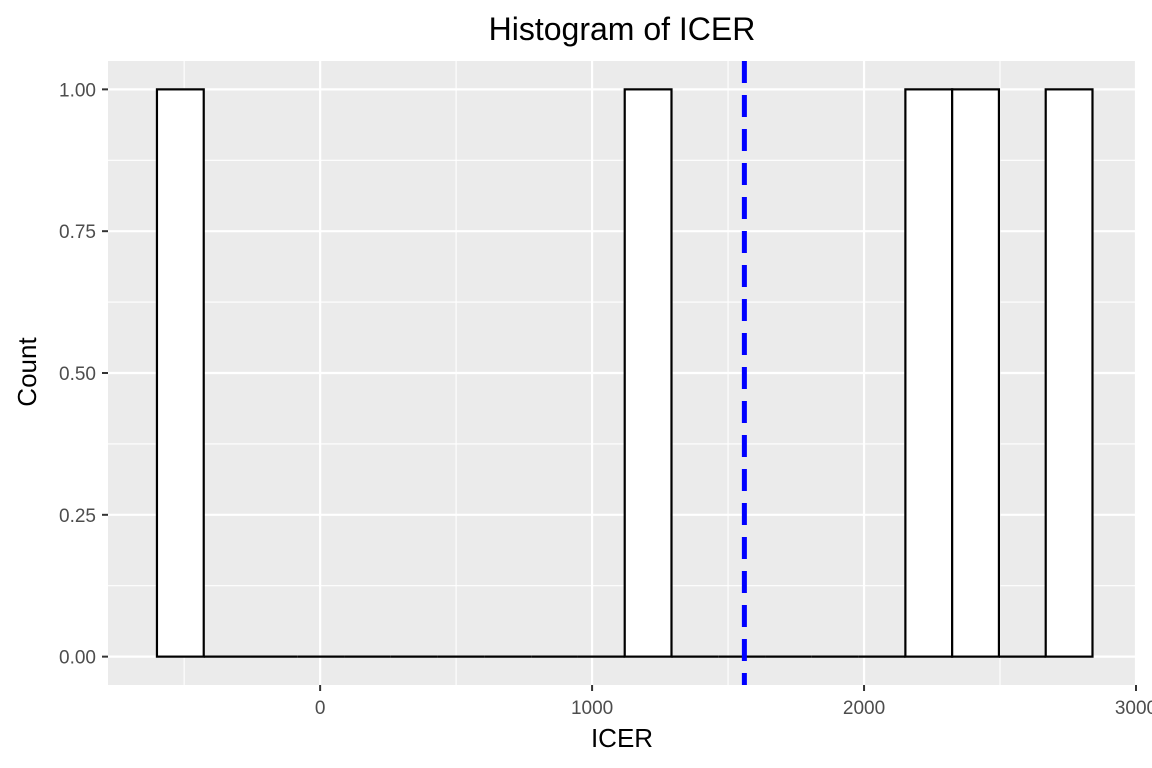 This screenshot has height=768, width=1152. What do you see at coordinates (77, 90) in the screenshot?
I see `y-tick-label: 1.00` at bounding box center [77, 90].